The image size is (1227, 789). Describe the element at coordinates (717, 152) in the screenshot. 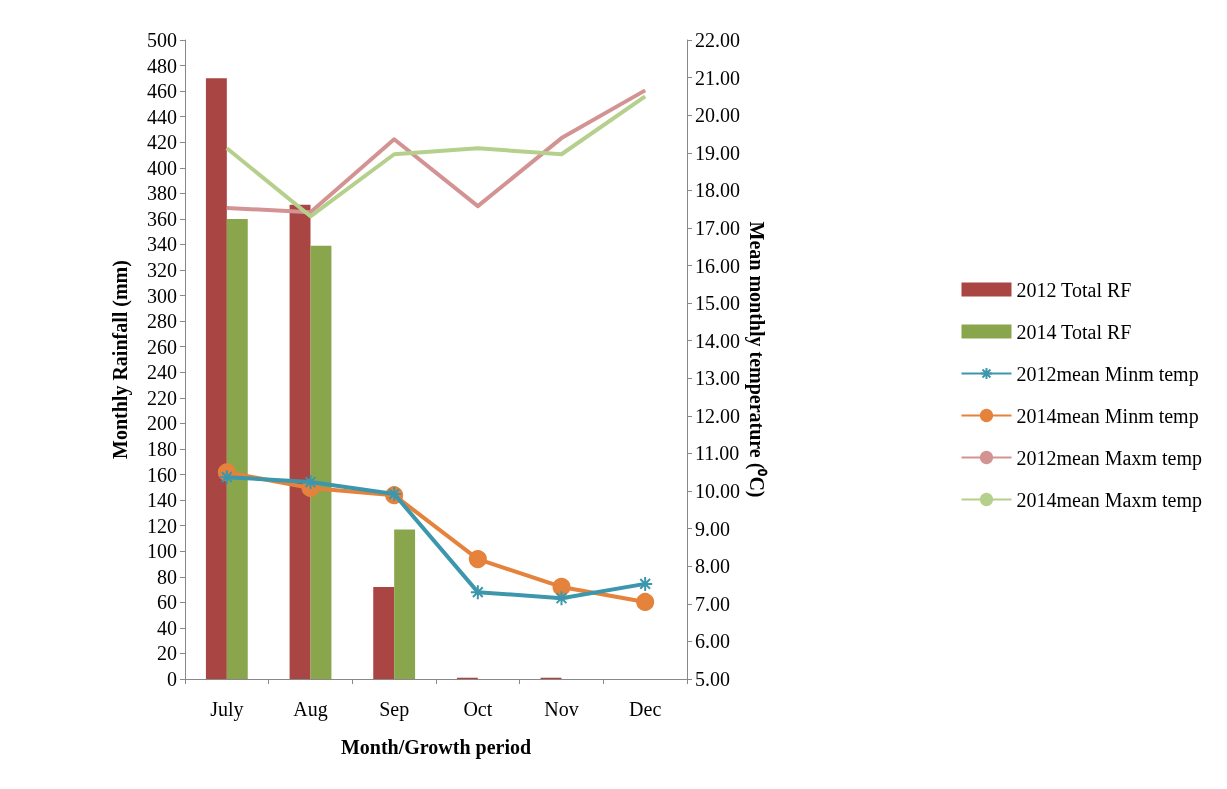

I see `y2-tick-label: 19.00` at that location.